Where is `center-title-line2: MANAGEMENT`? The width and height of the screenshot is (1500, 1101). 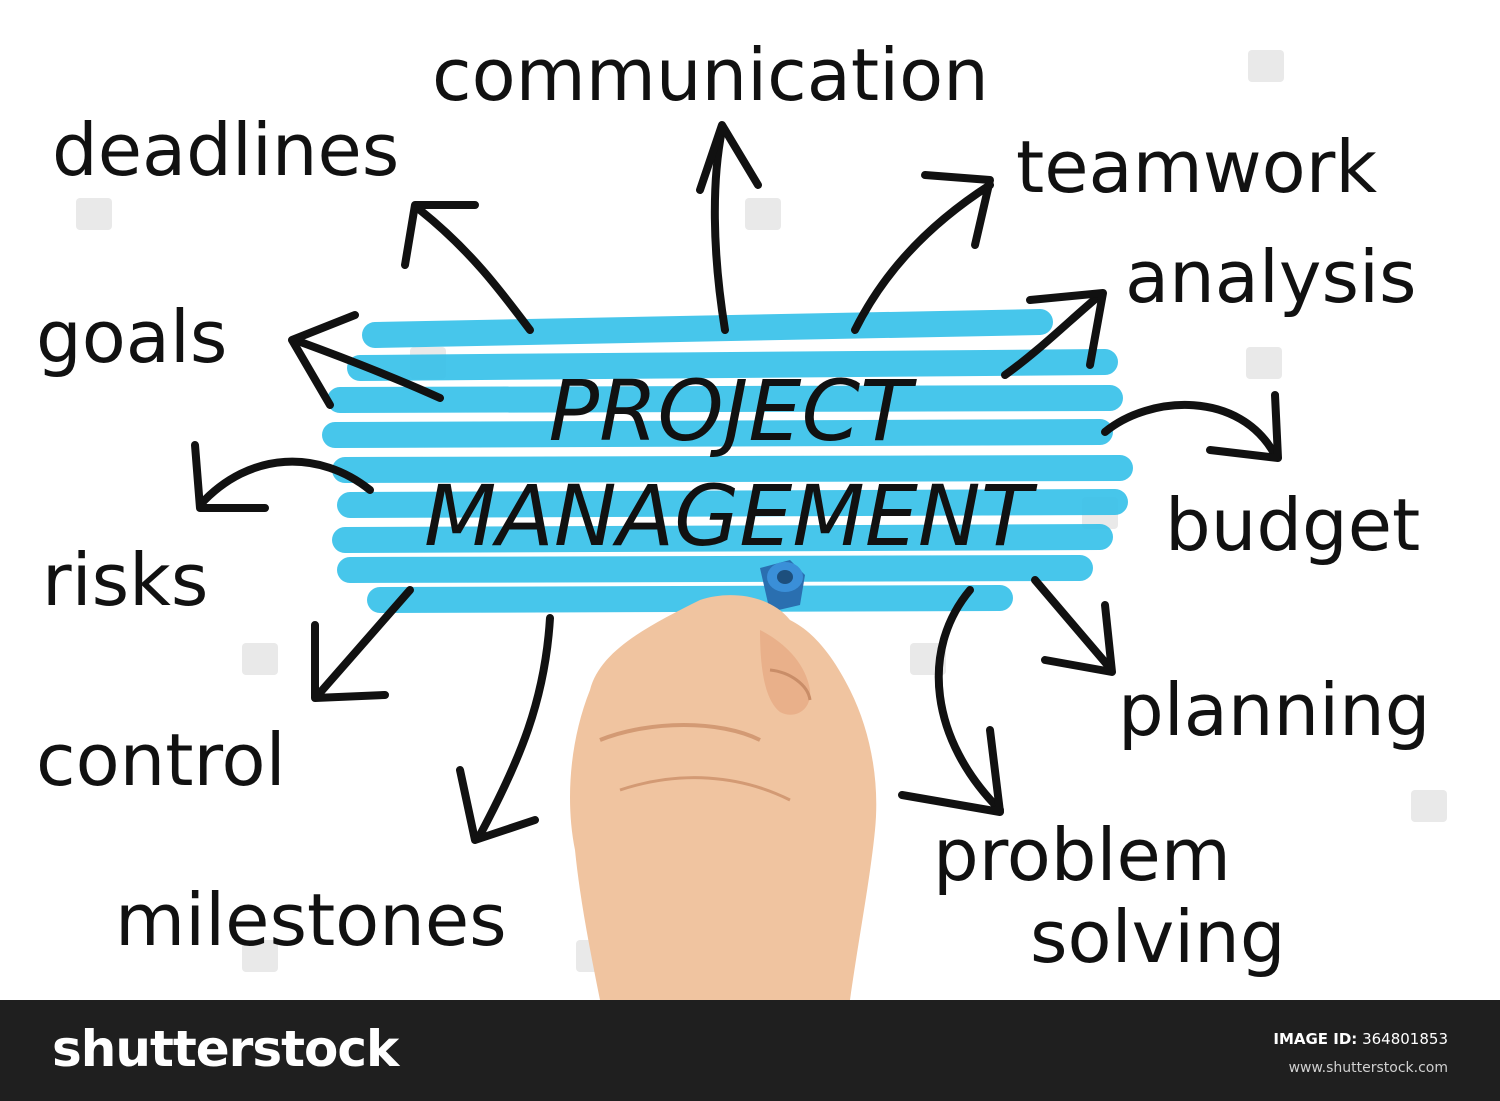
center-title-line2: MANAGEMENT is located at coordinates (731, 516).